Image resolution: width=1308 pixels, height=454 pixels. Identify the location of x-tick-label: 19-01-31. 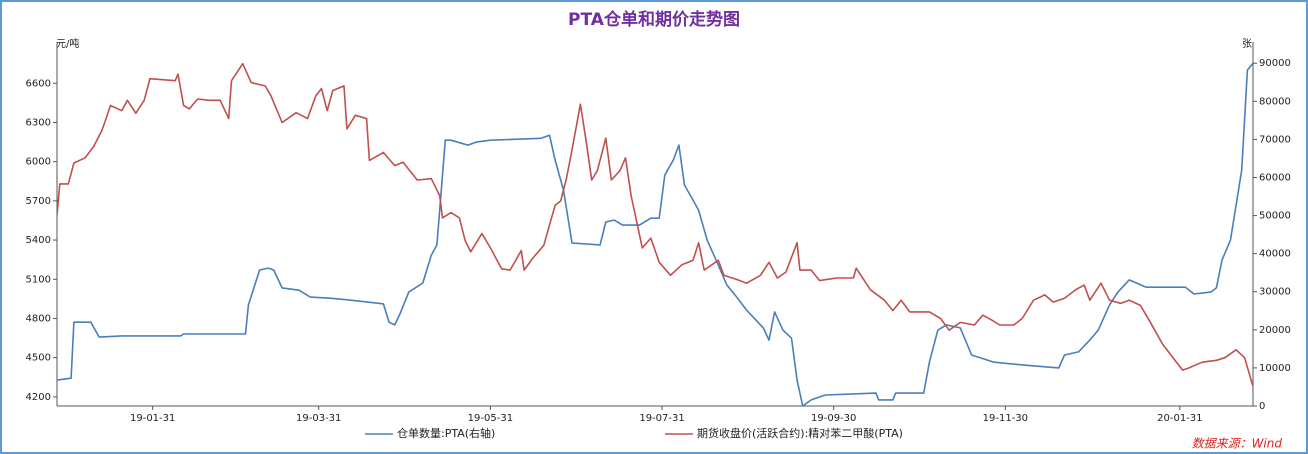
(152, 418).